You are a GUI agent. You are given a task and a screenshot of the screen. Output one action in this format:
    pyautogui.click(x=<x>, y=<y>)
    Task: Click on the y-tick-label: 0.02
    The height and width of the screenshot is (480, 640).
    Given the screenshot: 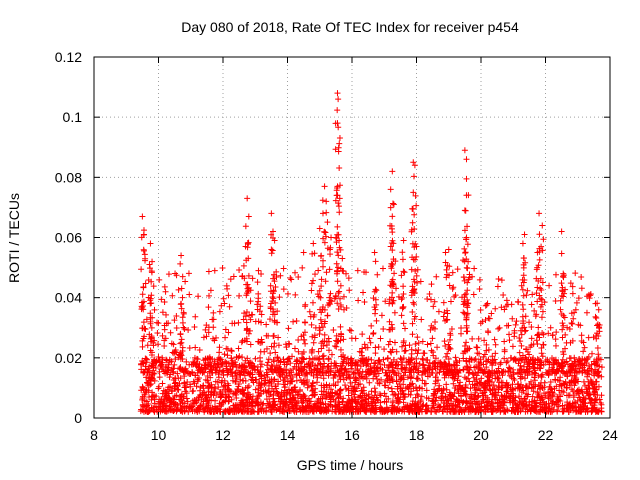 What is the action you would take?
    pyautogui.click(x=68, y=358)
    